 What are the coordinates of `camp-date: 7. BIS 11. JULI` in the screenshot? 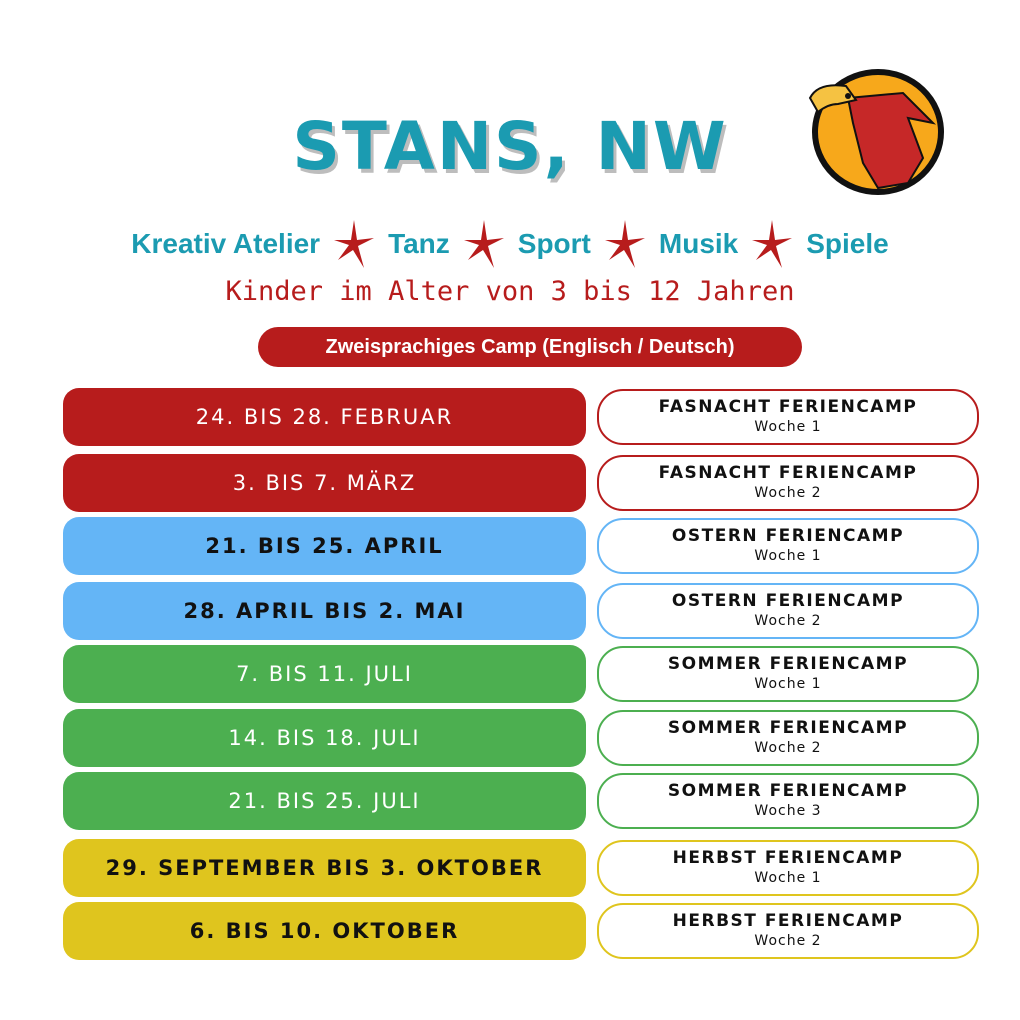 It's located at (324, 674).